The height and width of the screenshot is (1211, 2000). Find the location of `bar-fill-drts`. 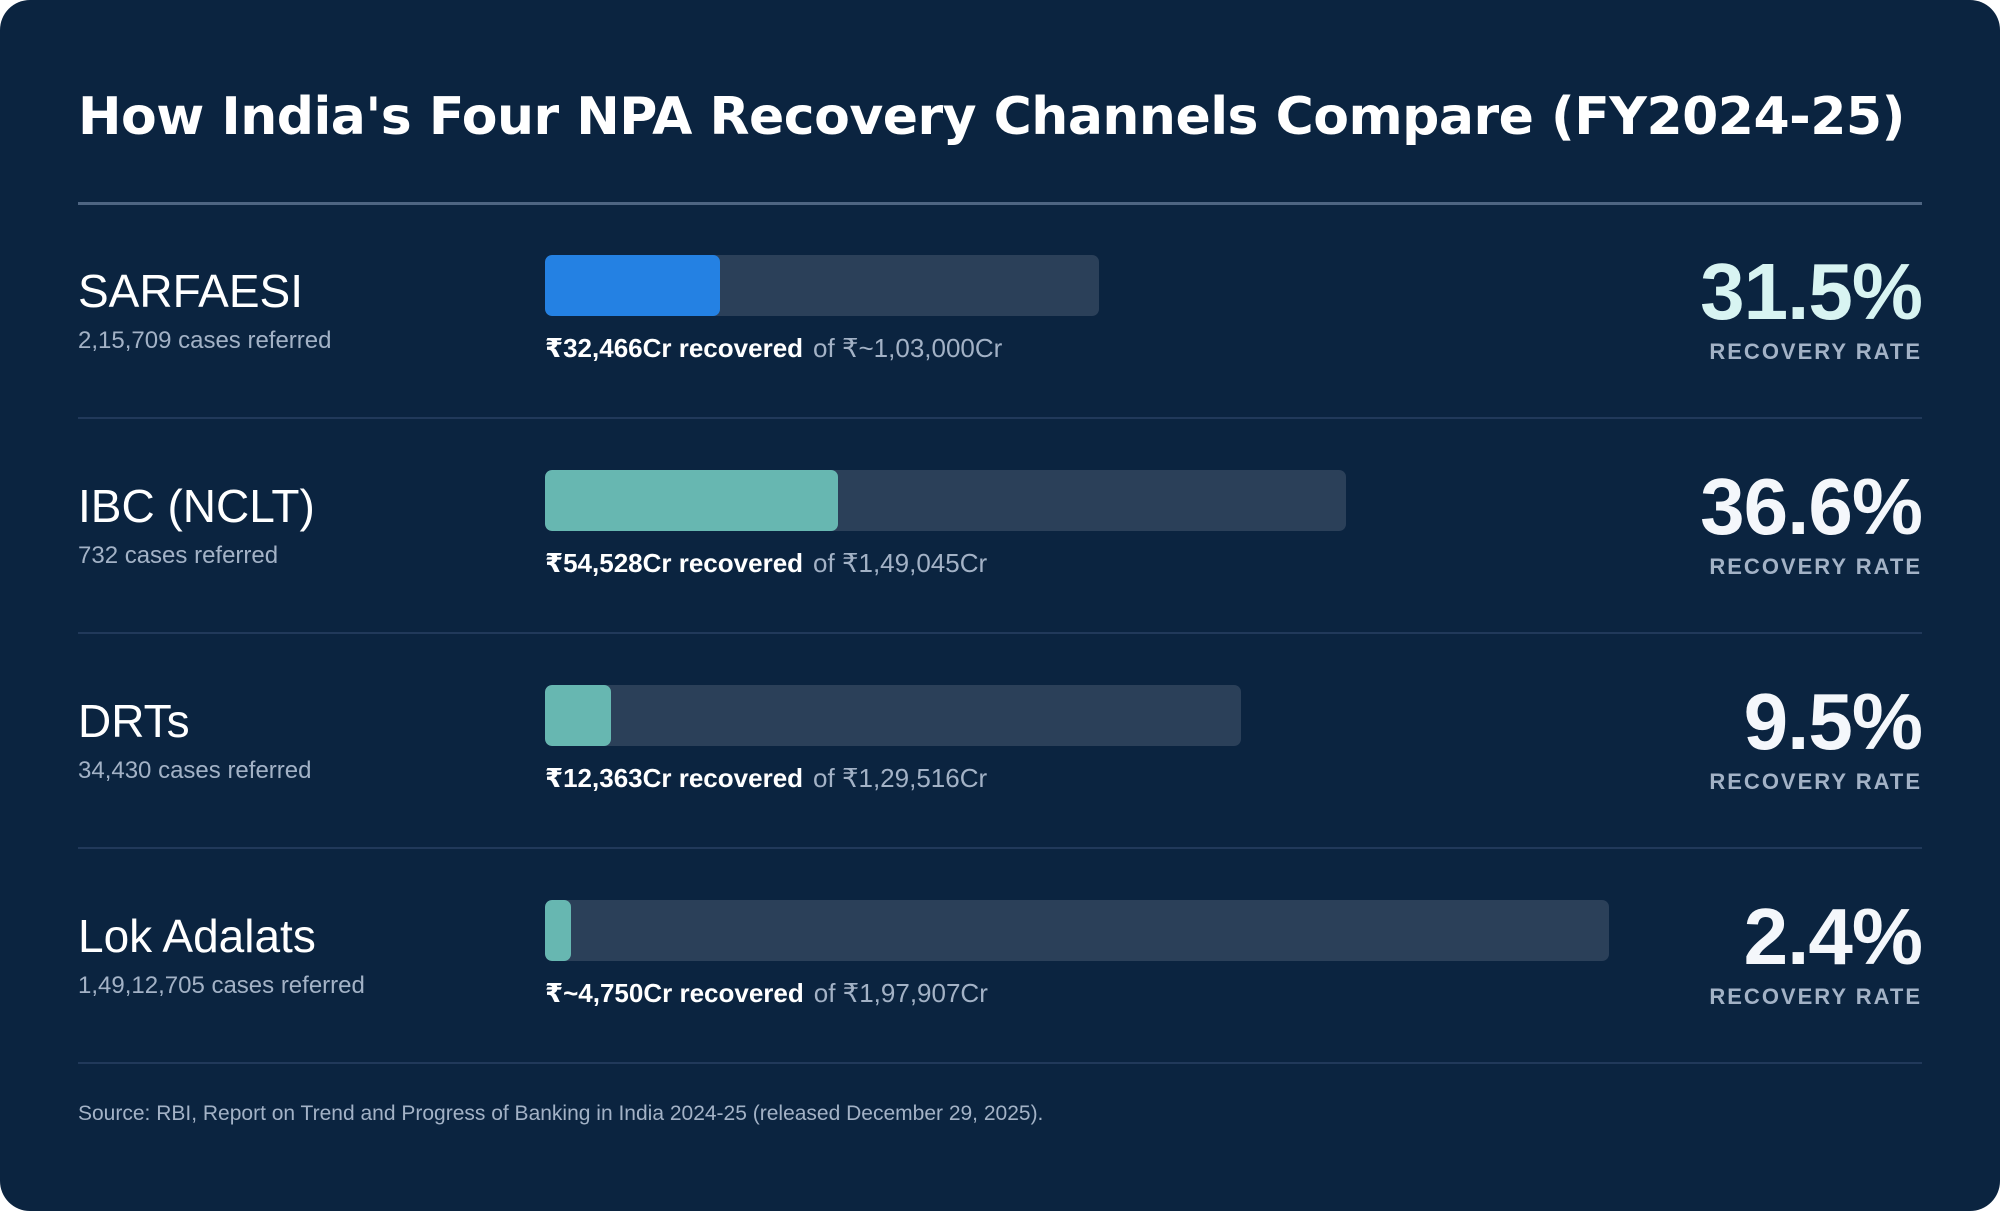

bar-fill-drts is located at coordinates (578, 715).